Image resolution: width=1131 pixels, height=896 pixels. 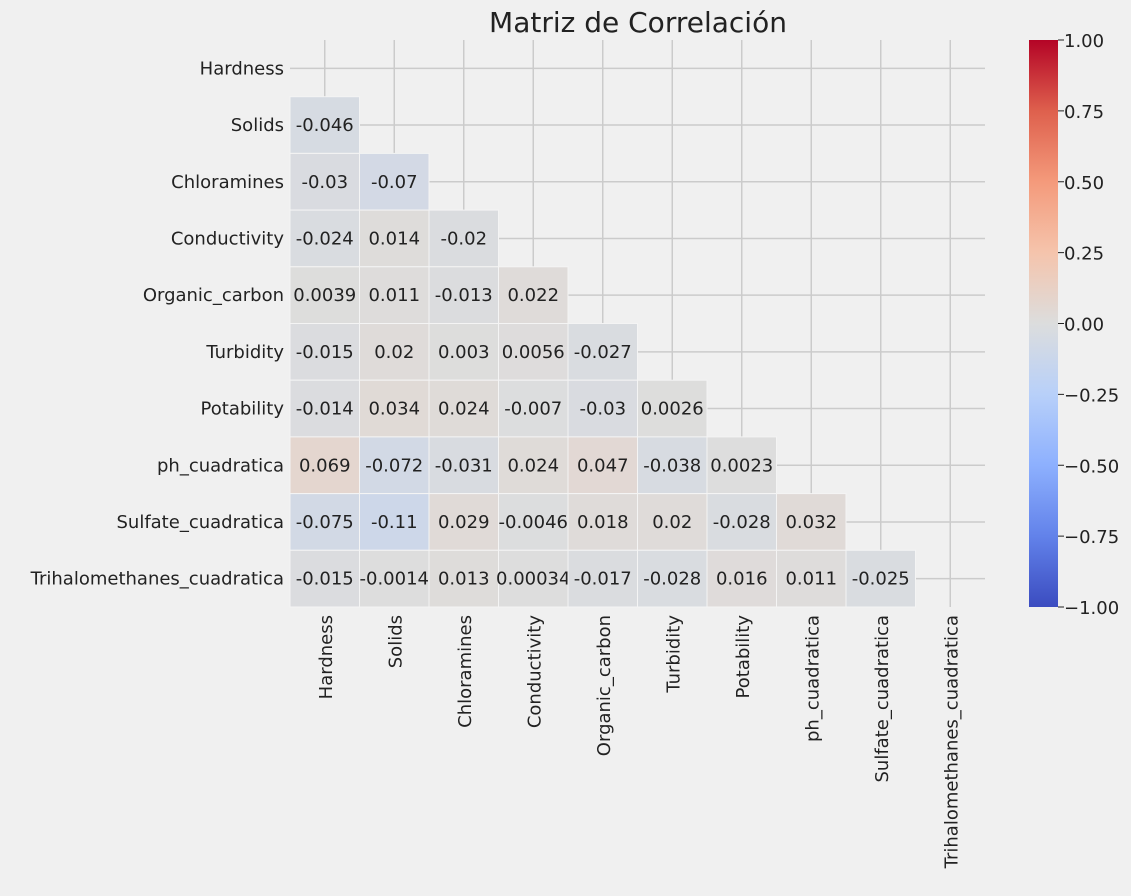 I want to click on cell-value-label: 0.047, so click(x=603, y=465).